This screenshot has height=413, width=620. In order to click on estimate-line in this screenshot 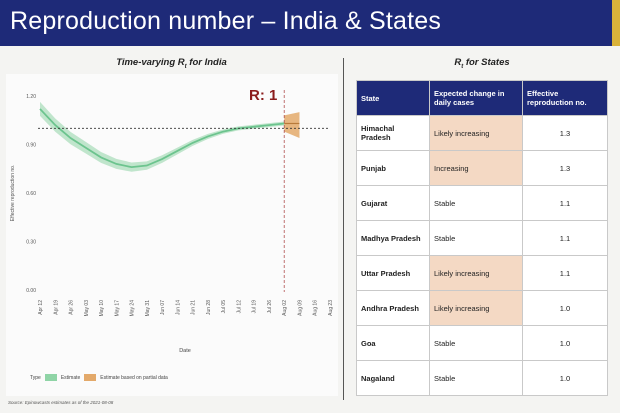, I will do `click(162, 138)`.